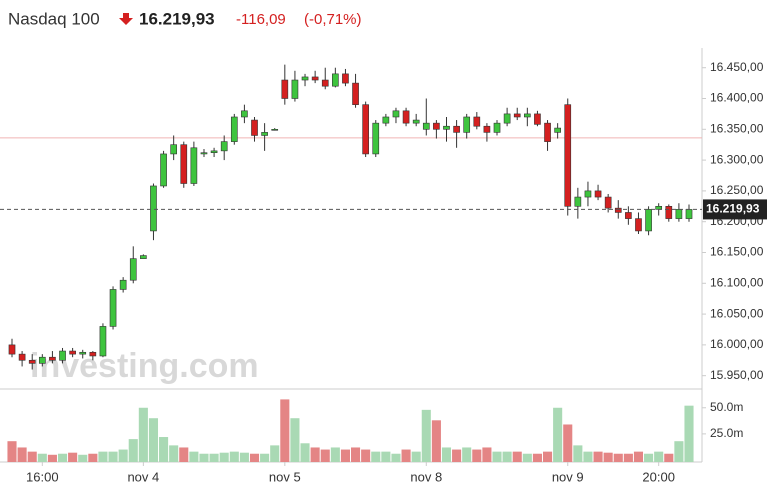 This screenshot has height=503, width=782. I want to click on x-tick-label: nov 4, so click(143, 476).